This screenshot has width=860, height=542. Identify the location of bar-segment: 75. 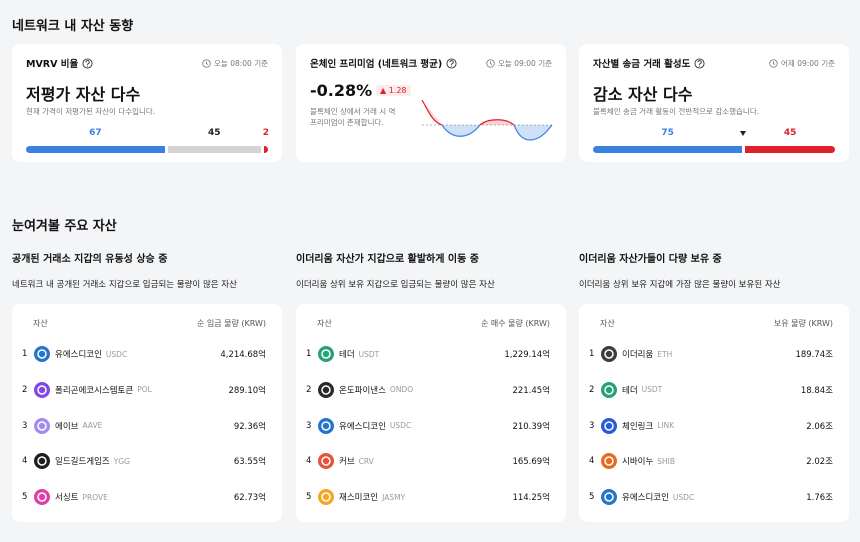
(668, 139).